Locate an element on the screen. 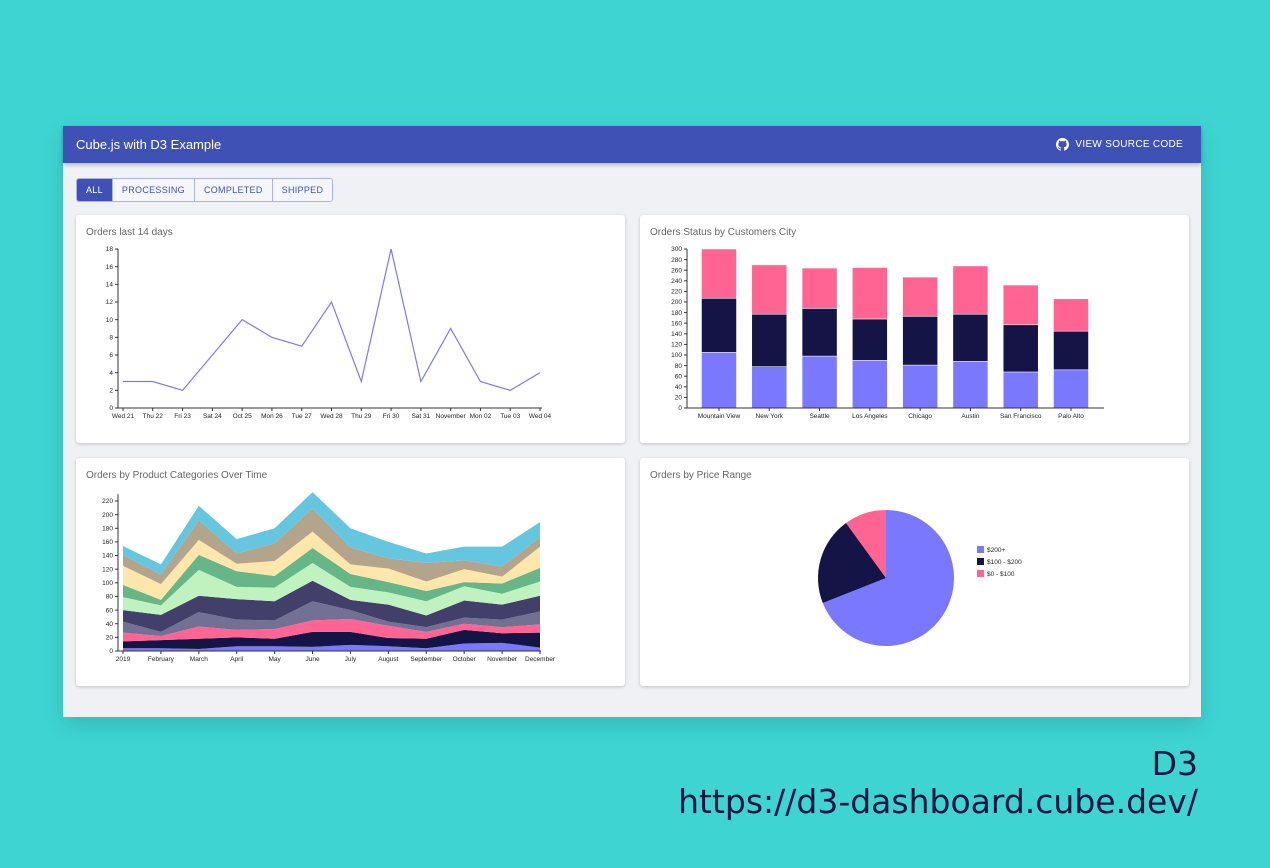 The height and width of the screenshot is (868, 1270). y-tick-label: 6 is located at coordinates (111, 355).